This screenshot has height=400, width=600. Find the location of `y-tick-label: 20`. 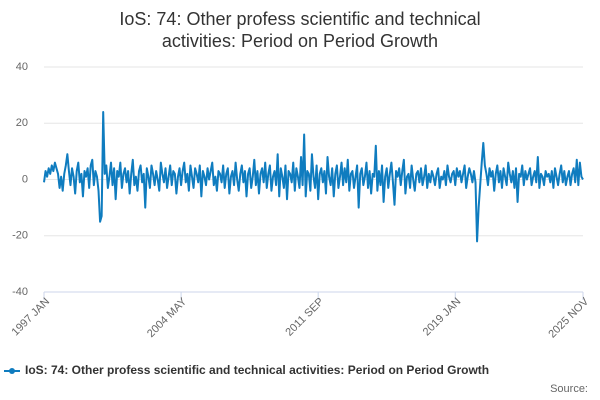

y-tick-label: 20 is located at coordinates (22, 123).